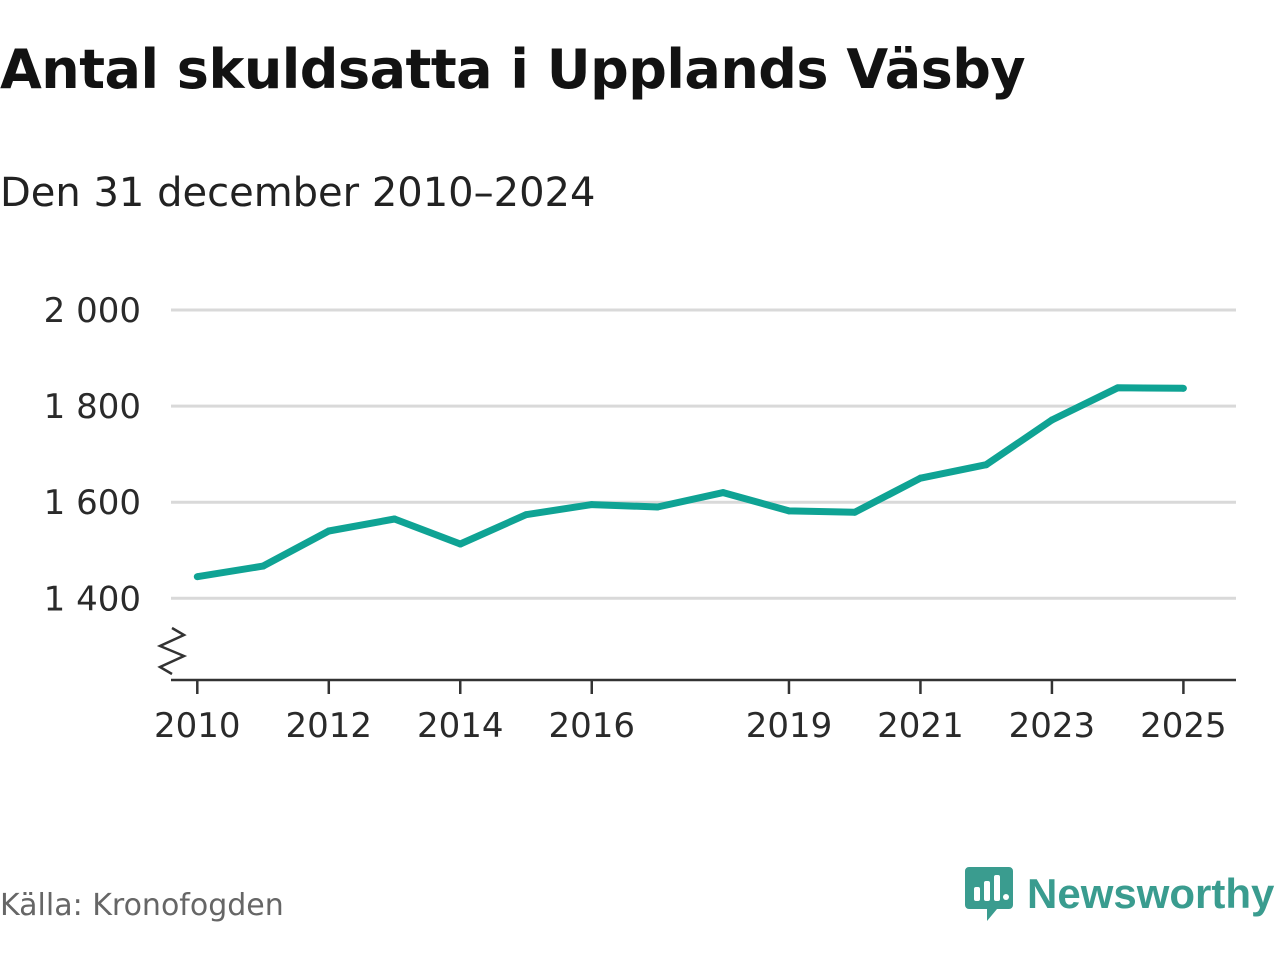 This screenshot has height=960, width=1280. What do you see at coordinates (142, 905) in the screenshot?
I see `source-note: Källa: Kronofogden` at bounding box center [142, 905].